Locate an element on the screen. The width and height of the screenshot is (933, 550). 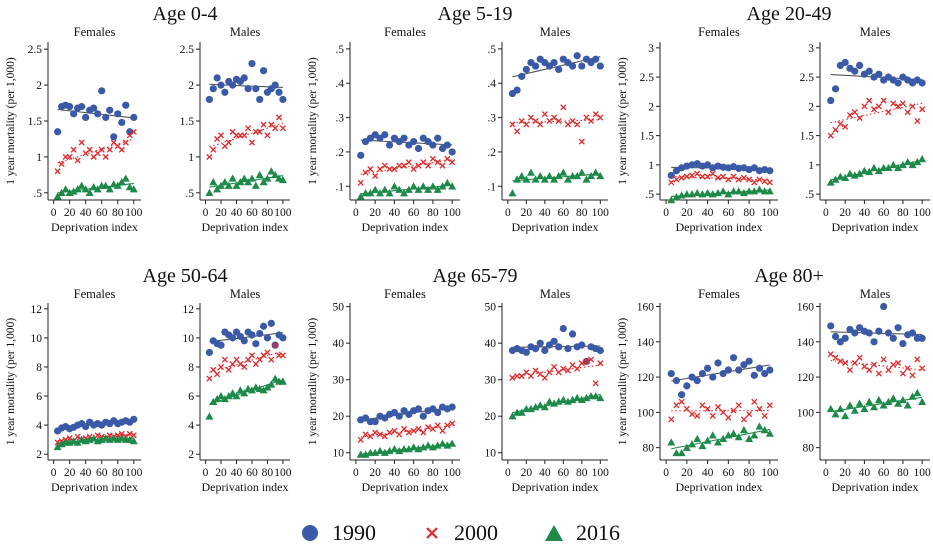
panel-subtitle: Males is located at coordinates (555, 32).